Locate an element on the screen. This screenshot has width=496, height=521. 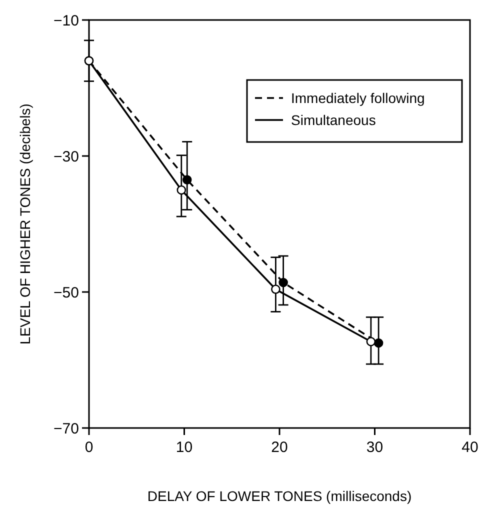
legend-label: Immediately following is located at coordinates (358, 98).